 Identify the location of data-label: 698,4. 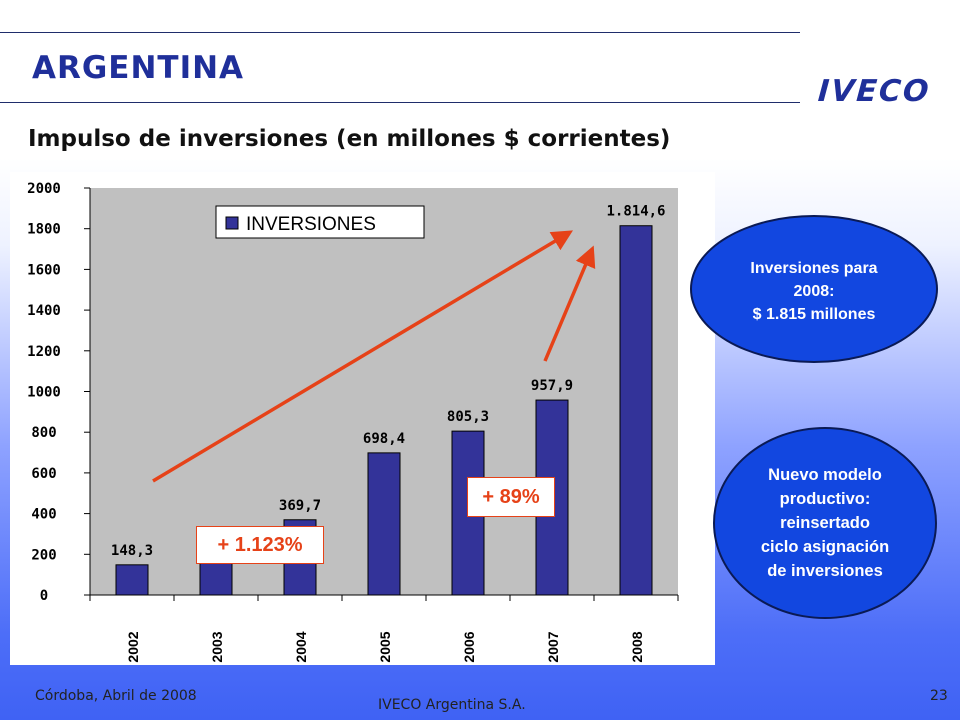
(384, 439).